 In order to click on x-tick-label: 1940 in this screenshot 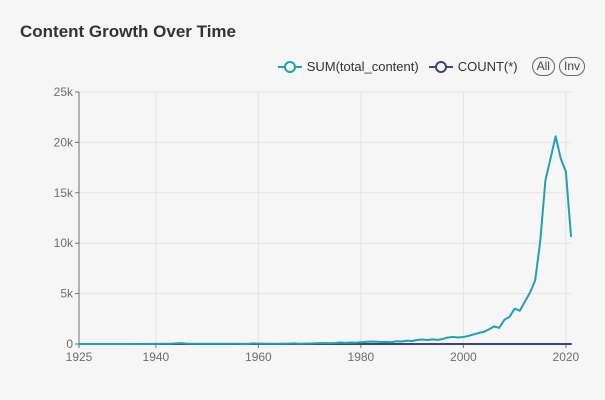, I will do `click(156, 357)`.